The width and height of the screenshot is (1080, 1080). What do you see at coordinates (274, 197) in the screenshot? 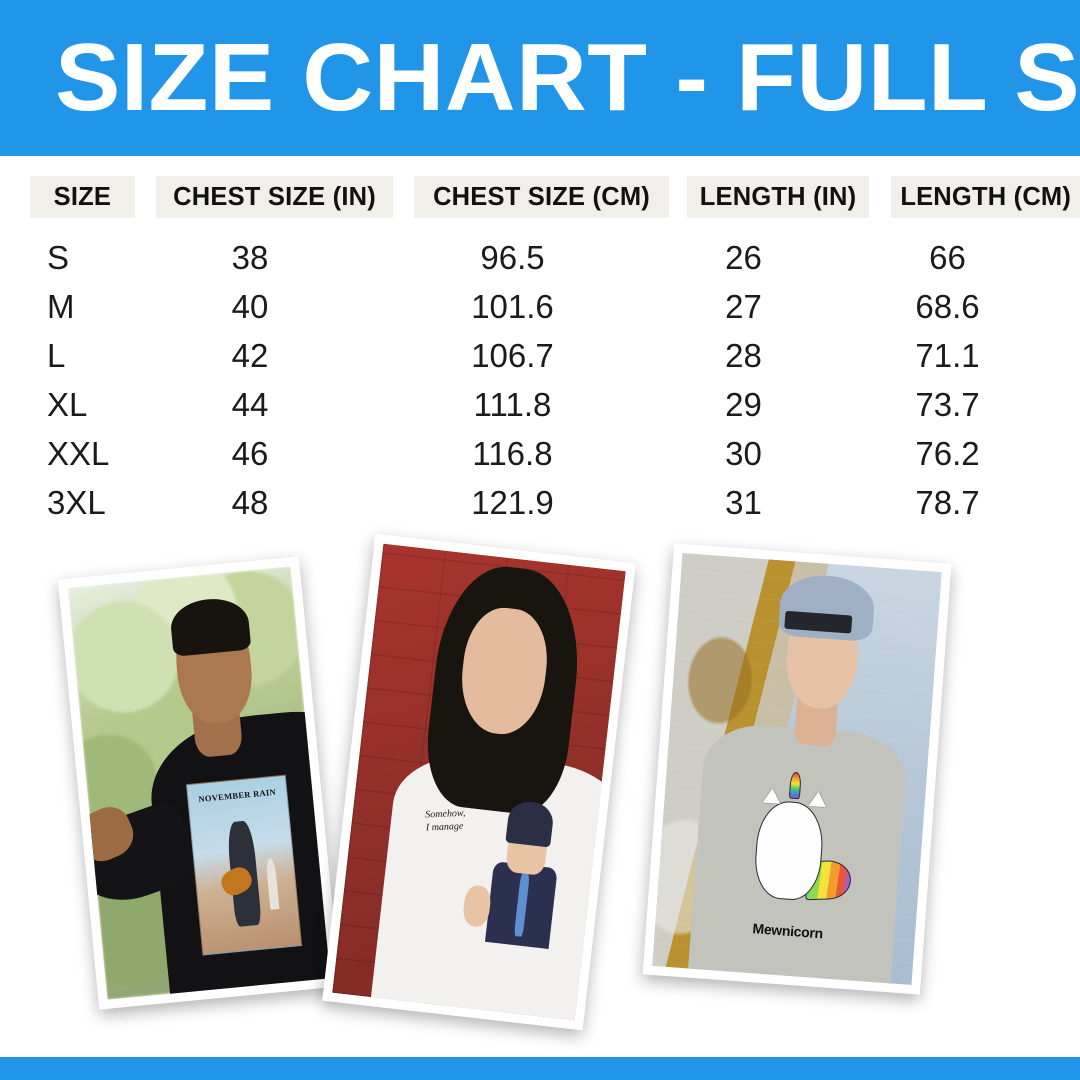
I see `column-header-chest-in: CHEST SIZE (IN)` at bounding box center [274, 197].